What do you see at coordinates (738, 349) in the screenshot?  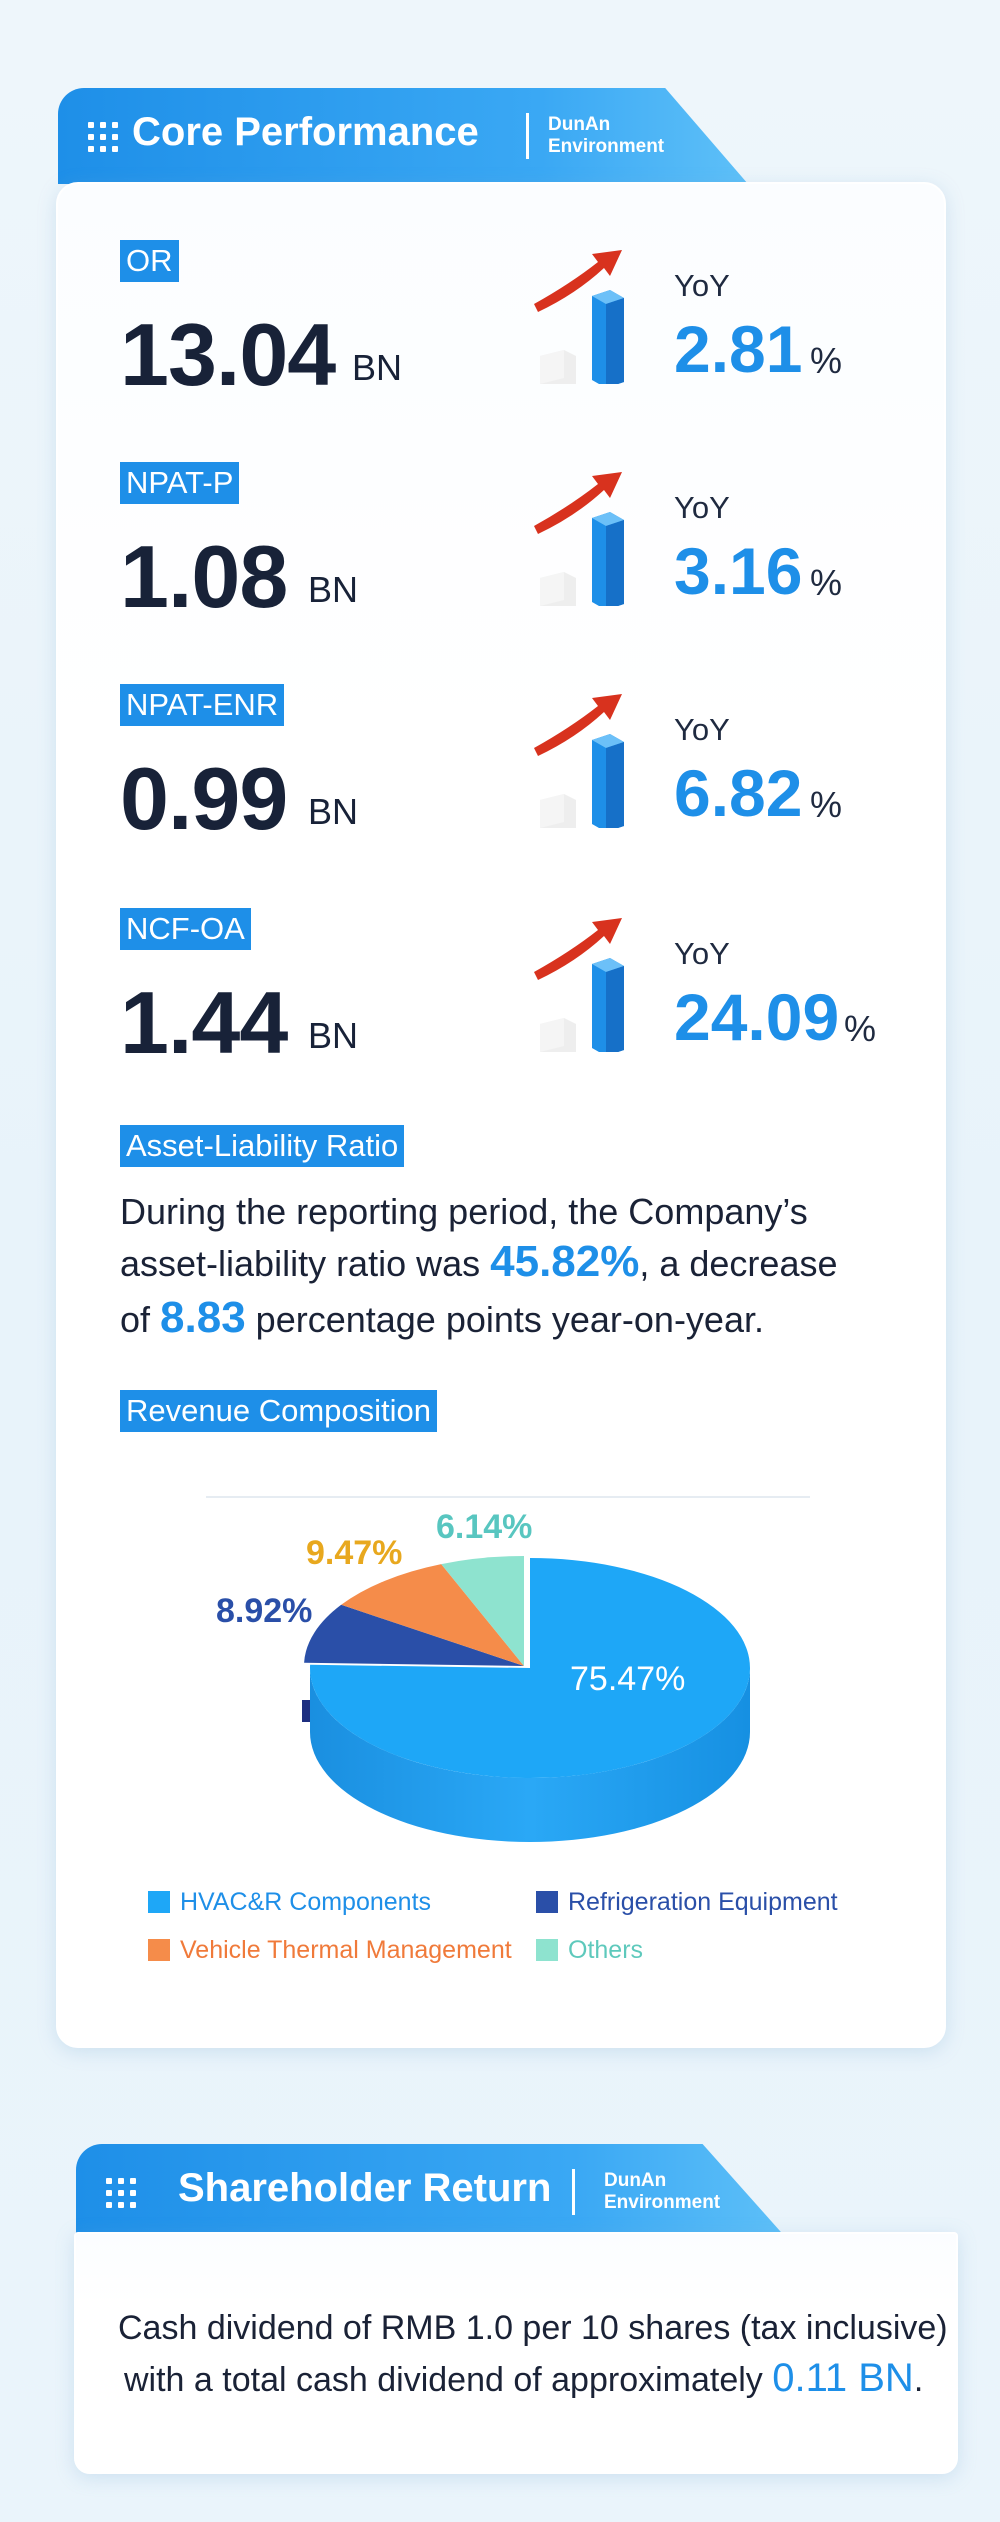 I see `yoy-value: 2.81` at bounding box center [738, 349].